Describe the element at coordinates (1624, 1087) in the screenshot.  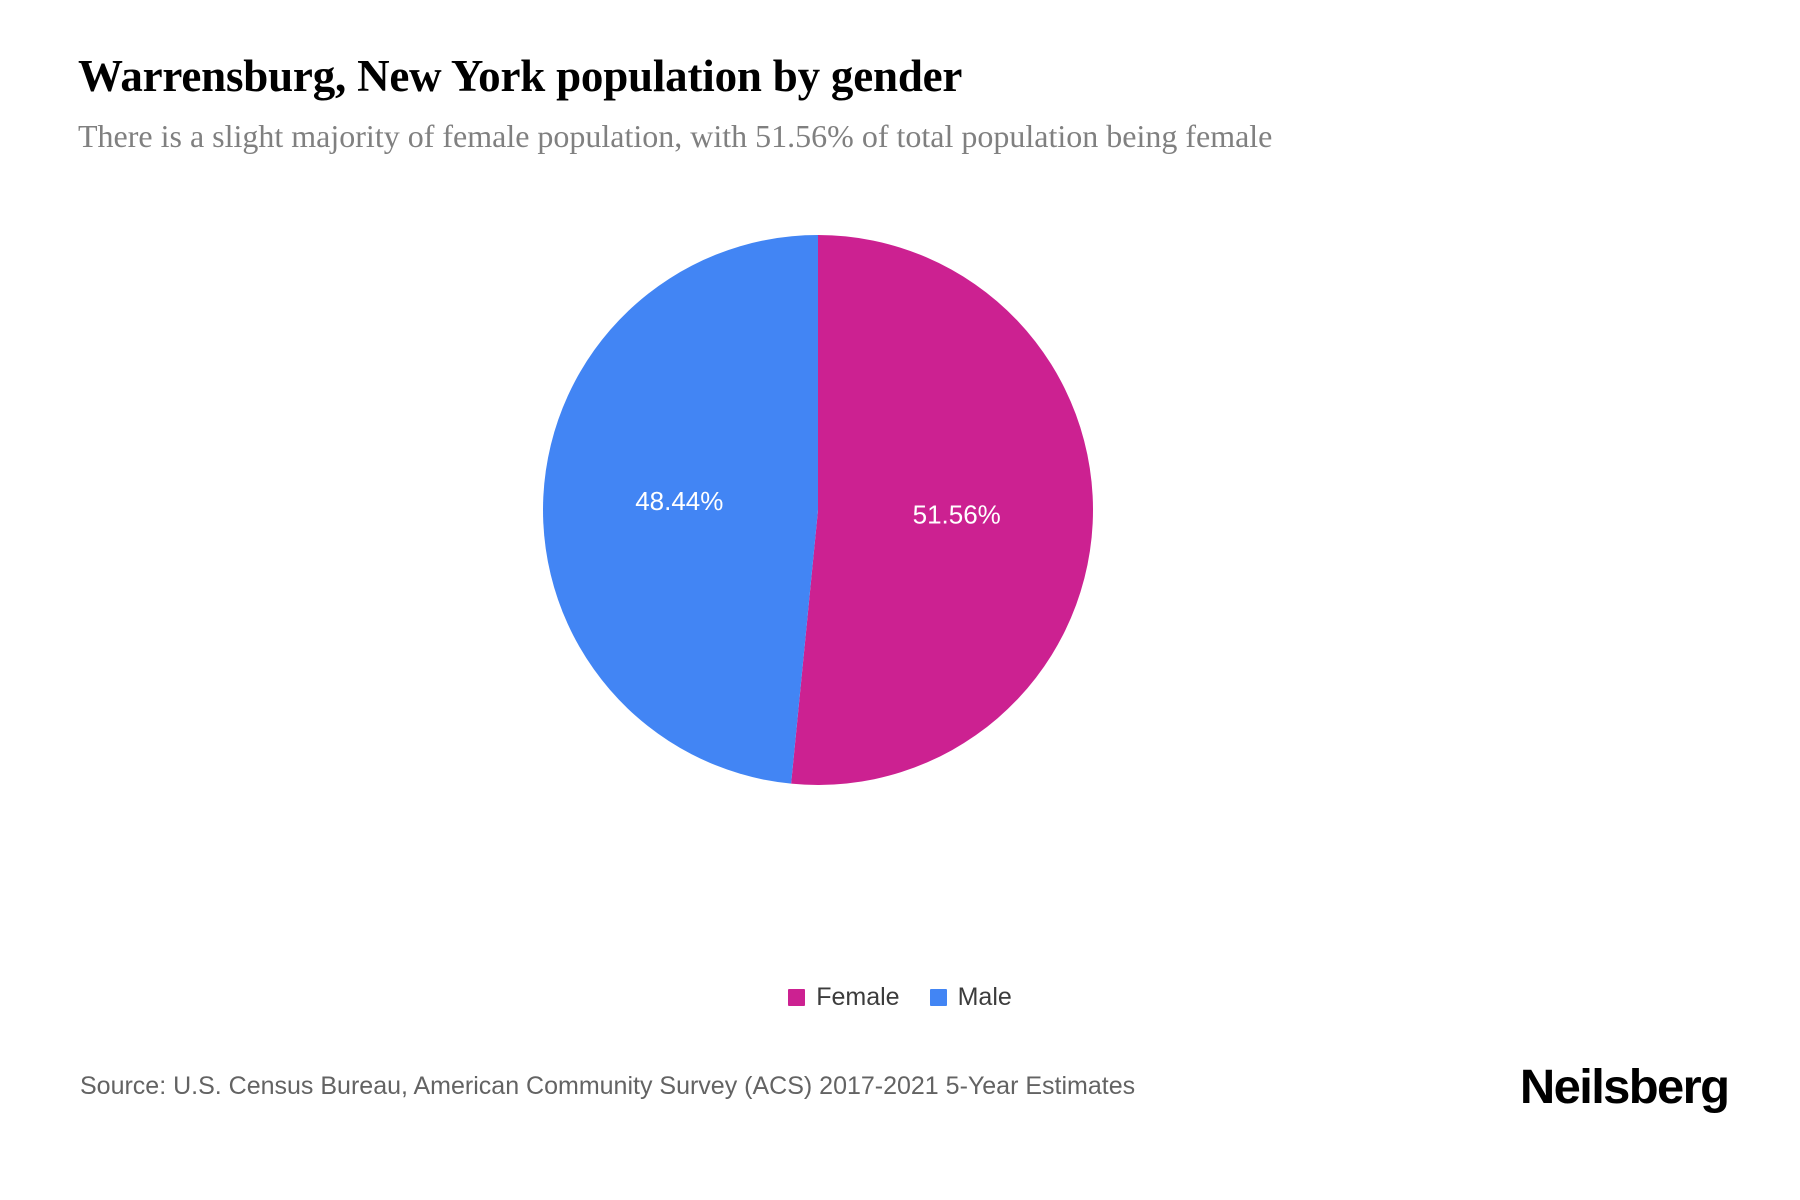
I see `brand-logo: Neilsberg` at that location.